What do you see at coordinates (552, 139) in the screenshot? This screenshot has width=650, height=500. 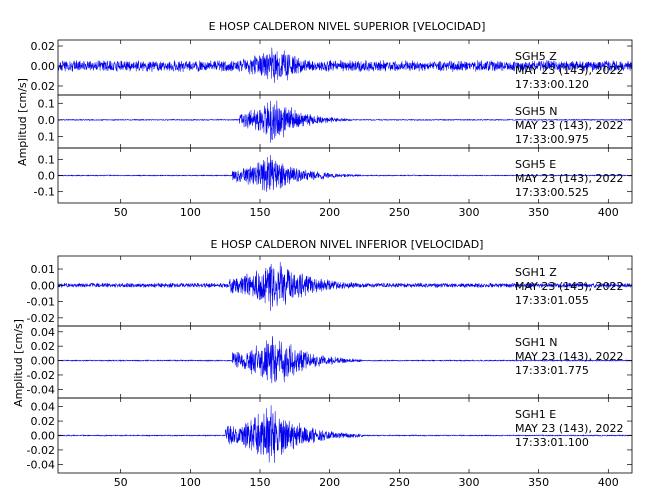 I see `channel-start-time: 17:33:00.975` at bounding box center [552, 139].